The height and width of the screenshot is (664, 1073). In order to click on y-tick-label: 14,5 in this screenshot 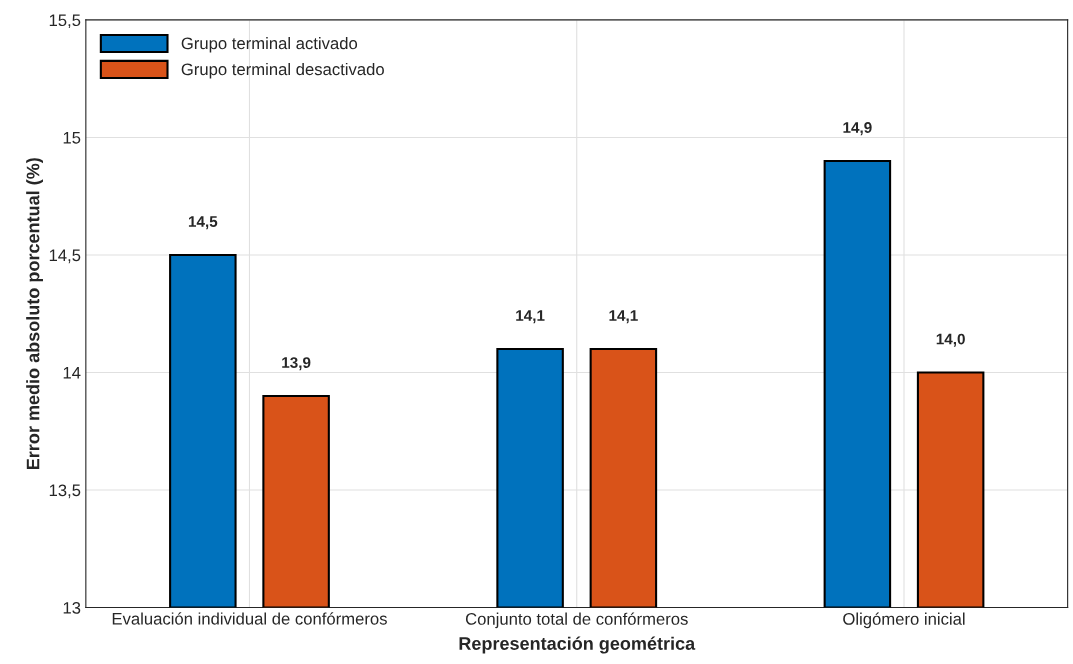, I will do `click(65, 256)`.